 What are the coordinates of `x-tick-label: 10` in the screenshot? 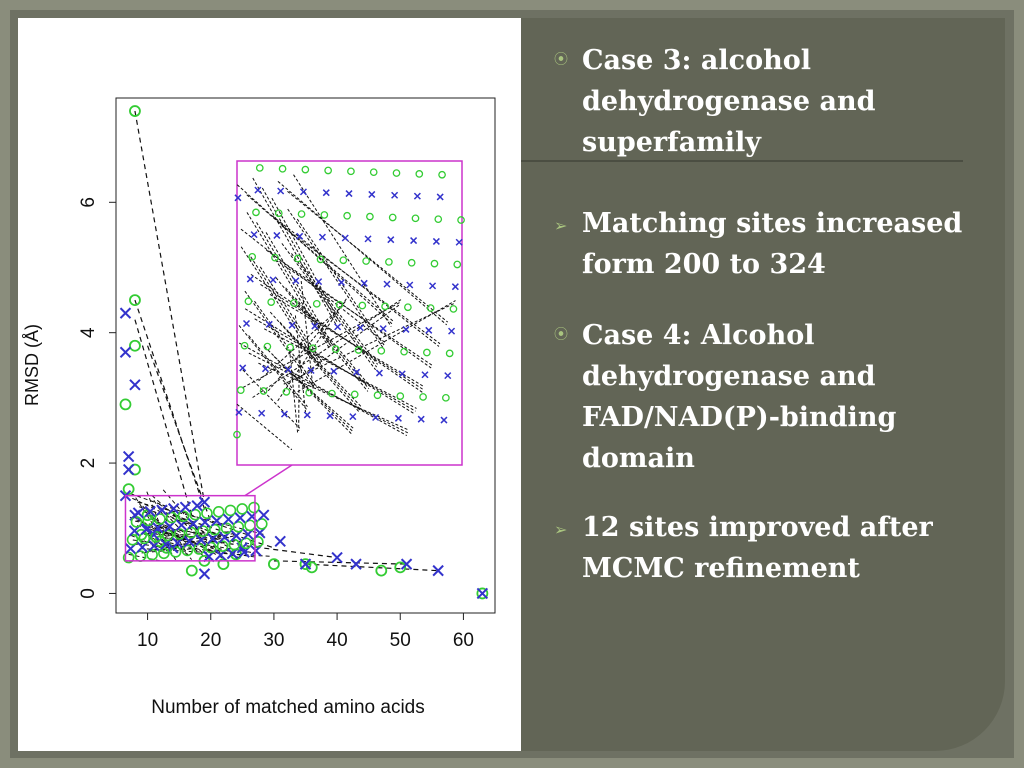 It's located at (147, 640).